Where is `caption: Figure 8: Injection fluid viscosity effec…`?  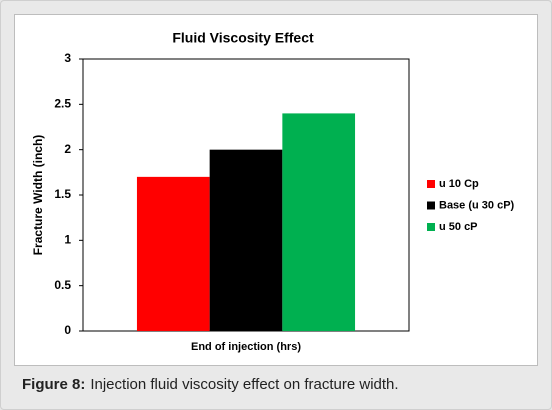
caption: Figure 8: Injection fluid viscosity effec… is located at coordinates (210, 384).